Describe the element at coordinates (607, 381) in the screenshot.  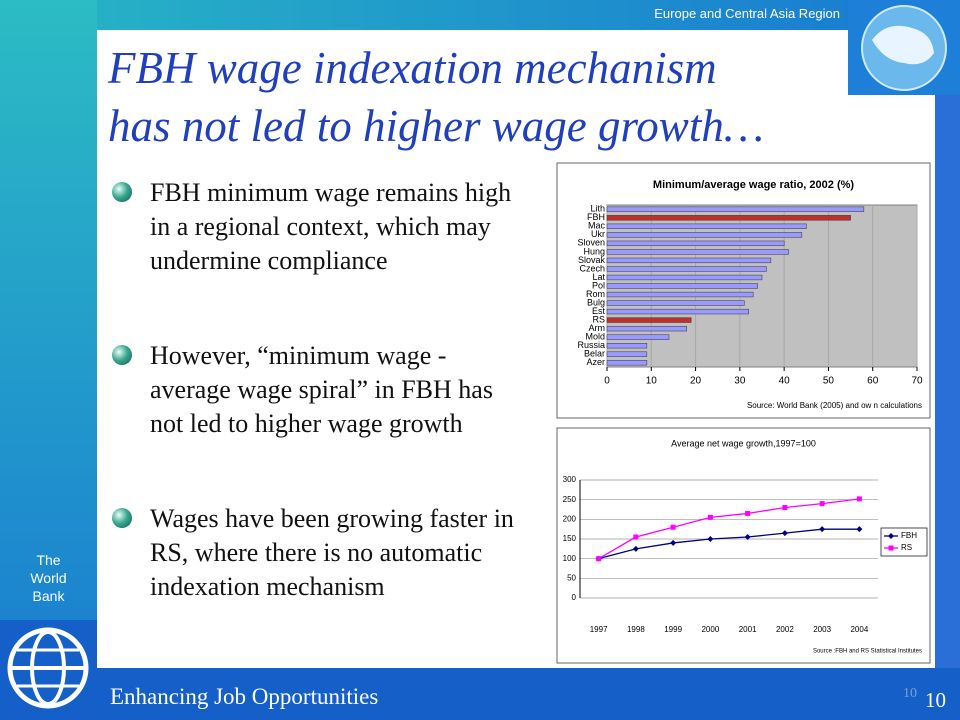
I see `x-tick-label: 0` at that location.